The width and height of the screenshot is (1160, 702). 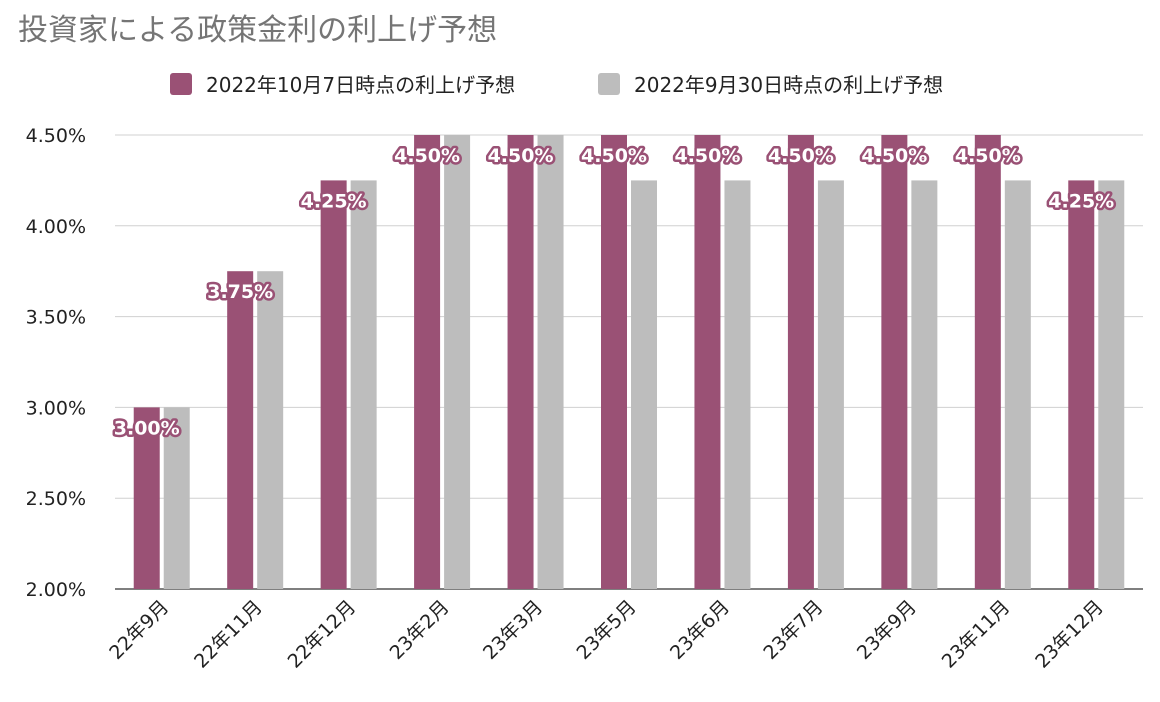 What do you see at coordinates (513, 630) in the screenshot?
I see `x-tick-label: 23年3月` at bounding box center [513, 630].